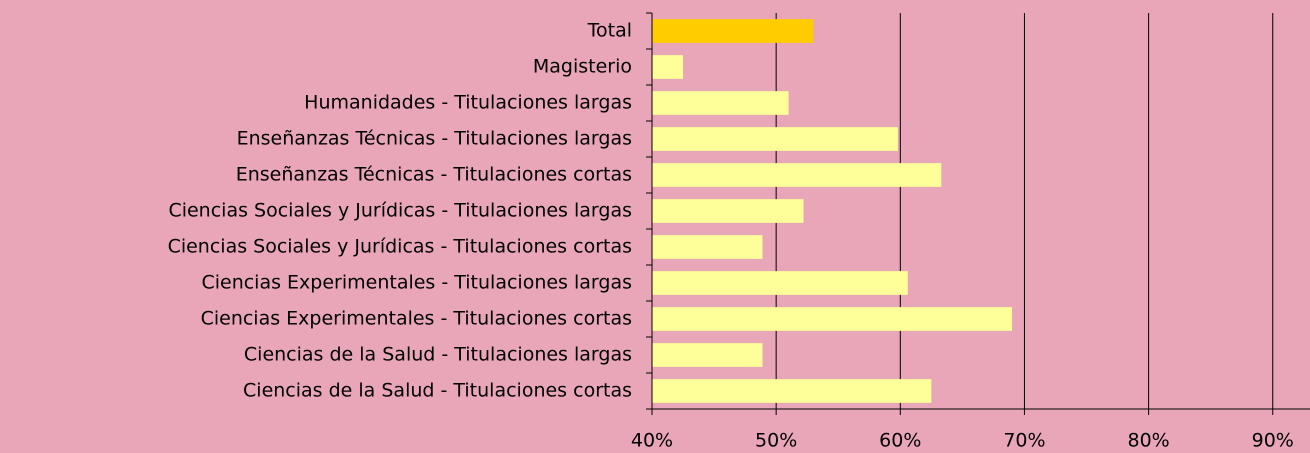 Image resolution: width=1310 pixels, height=453 pixels. What do you see at coordinates (776, 441) in the screenshot?
I see `x-tick-label: 50%` at bounding box center [776, 441].